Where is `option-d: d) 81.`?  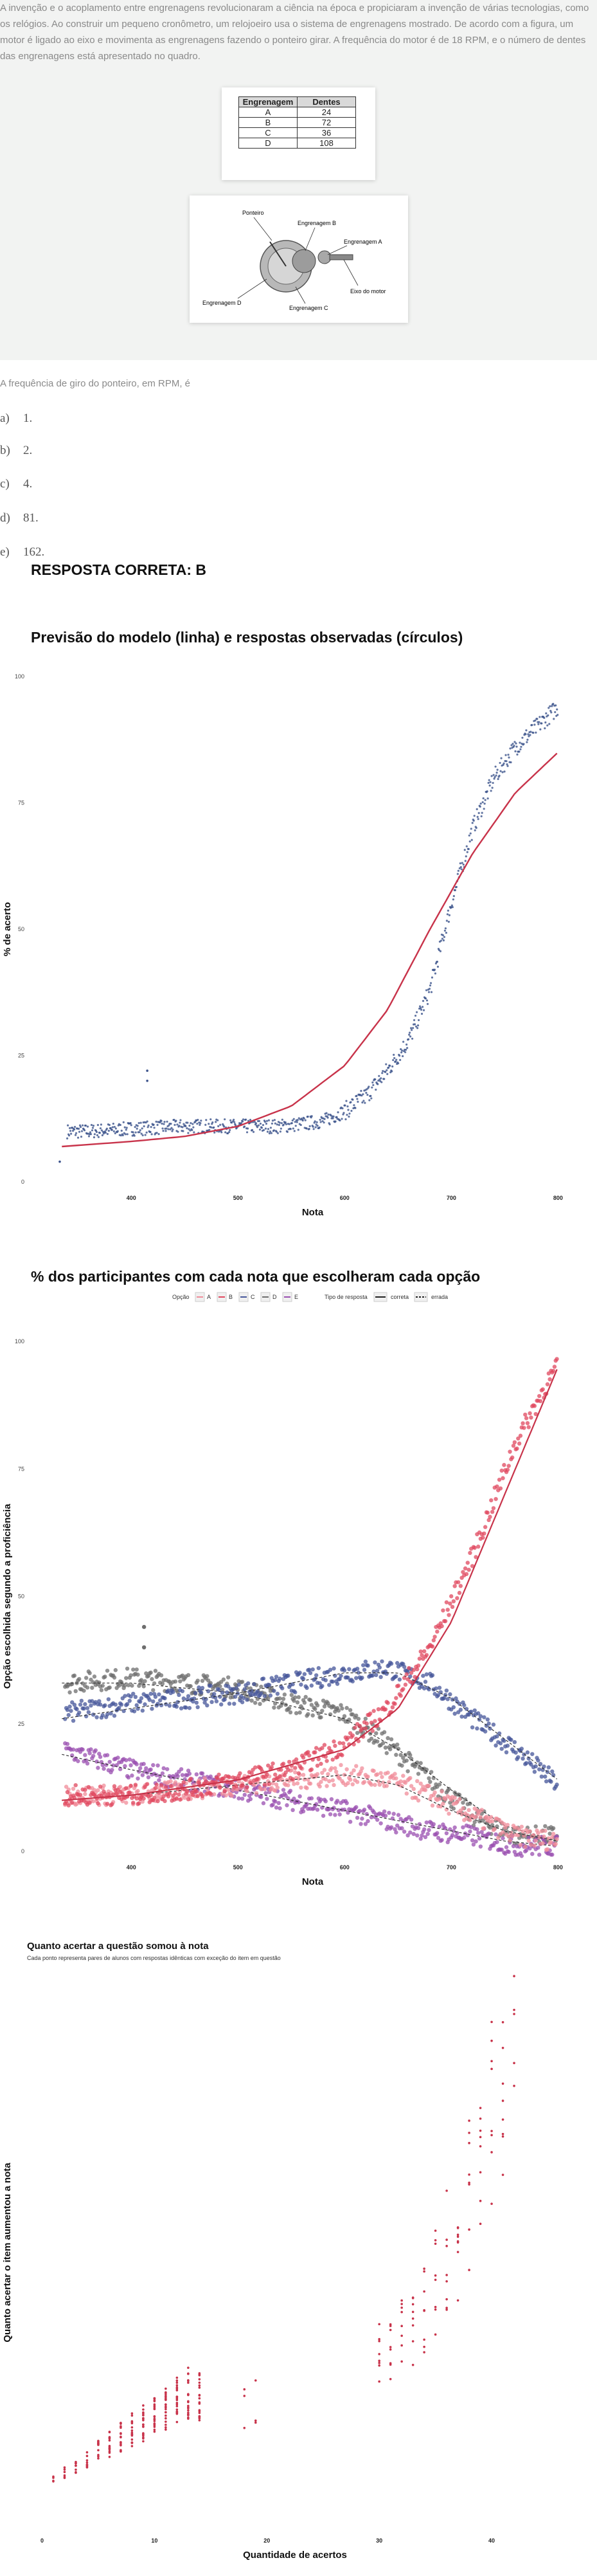
option-d: d) 81. is located at coordinates (19, 518).